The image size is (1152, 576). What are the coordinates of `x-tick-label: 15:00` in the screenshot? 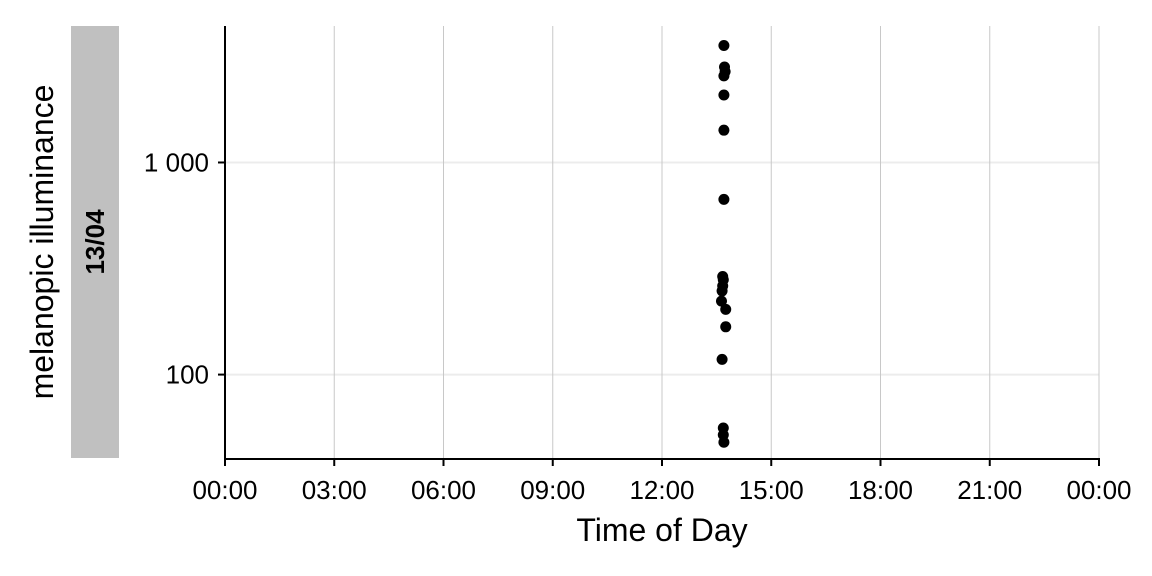 It's located at (771, 490).